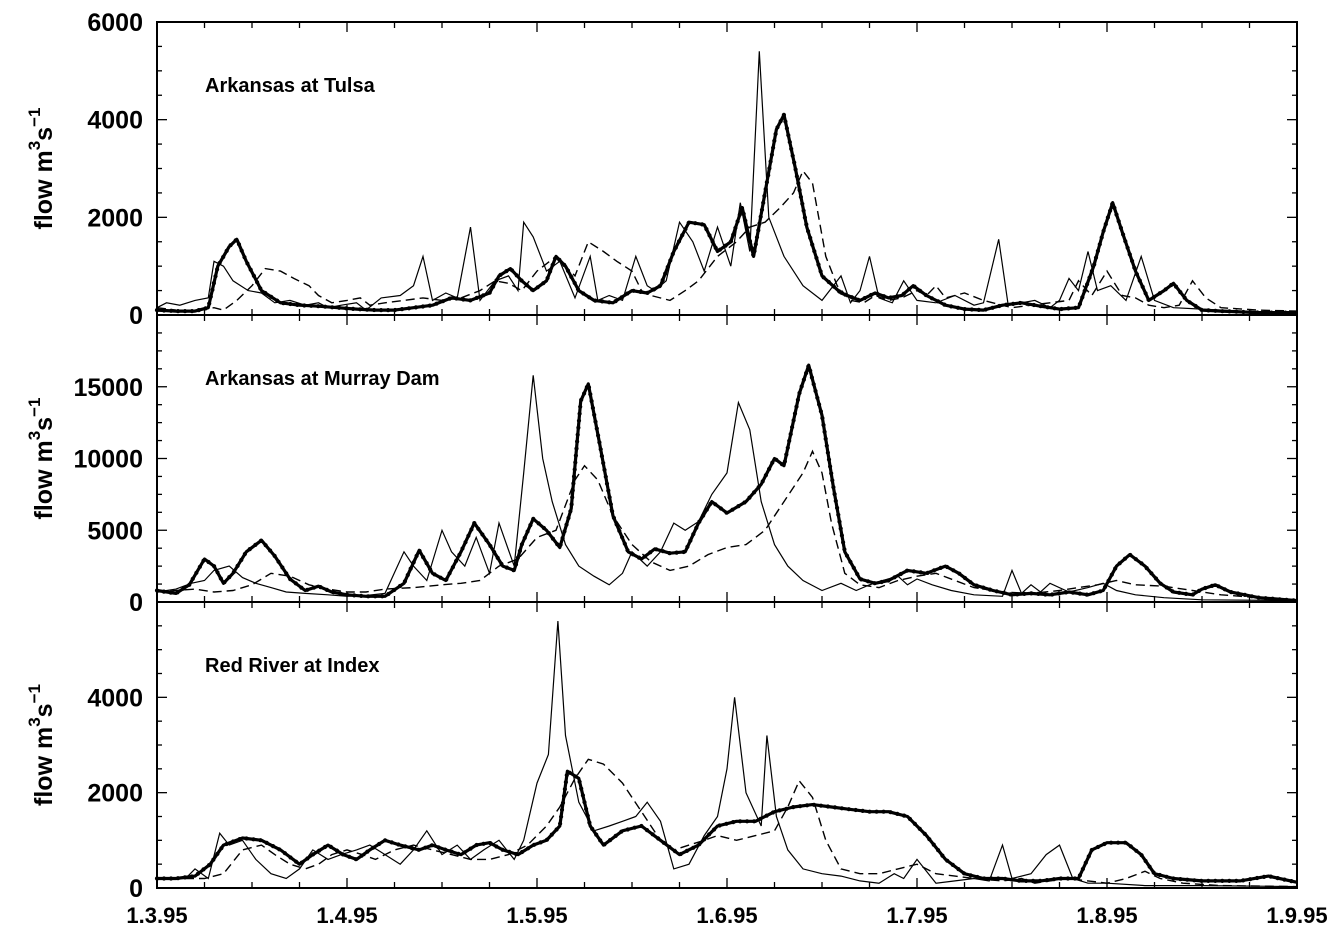 The height and width of the screenshot is (932, 1327). What do you see at coordinates (1296, 915) in the screenshot?
I see `x-tick-label: 1.9.95` at bounding box center [1296, 915].